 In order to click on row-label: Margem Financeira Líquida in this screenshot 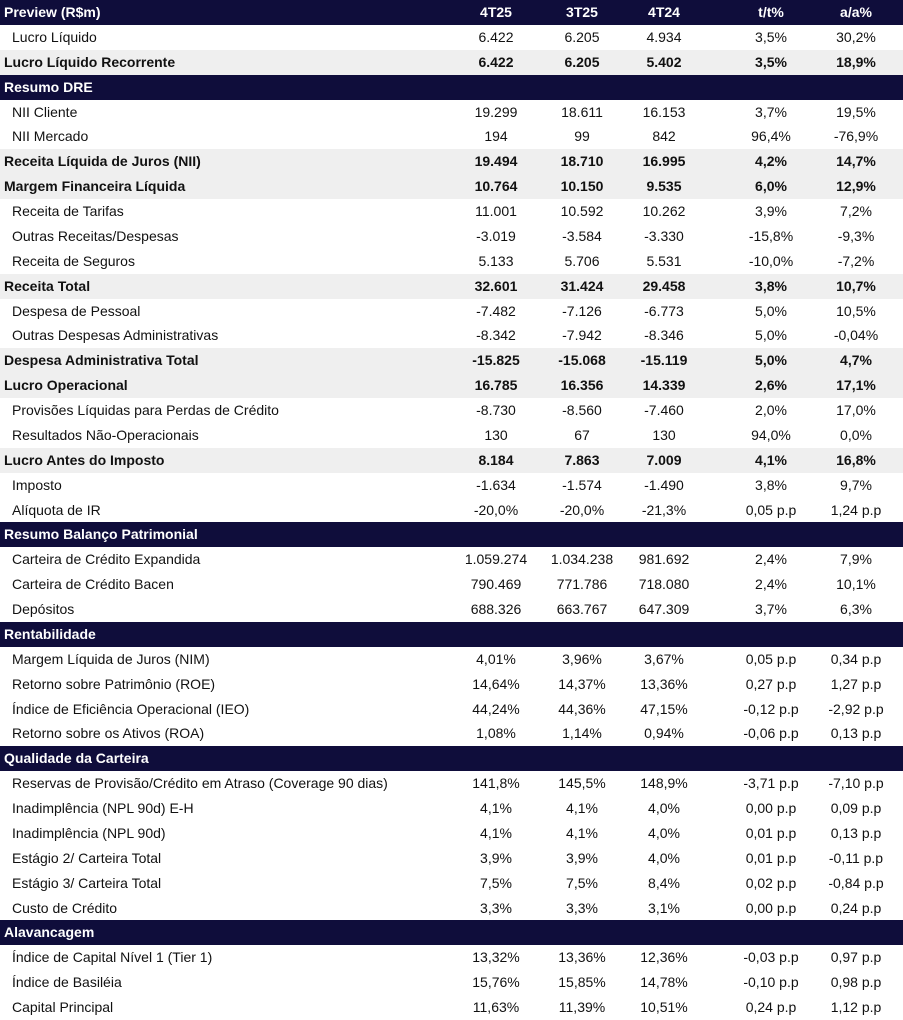, I will do `click(95, 186)`.